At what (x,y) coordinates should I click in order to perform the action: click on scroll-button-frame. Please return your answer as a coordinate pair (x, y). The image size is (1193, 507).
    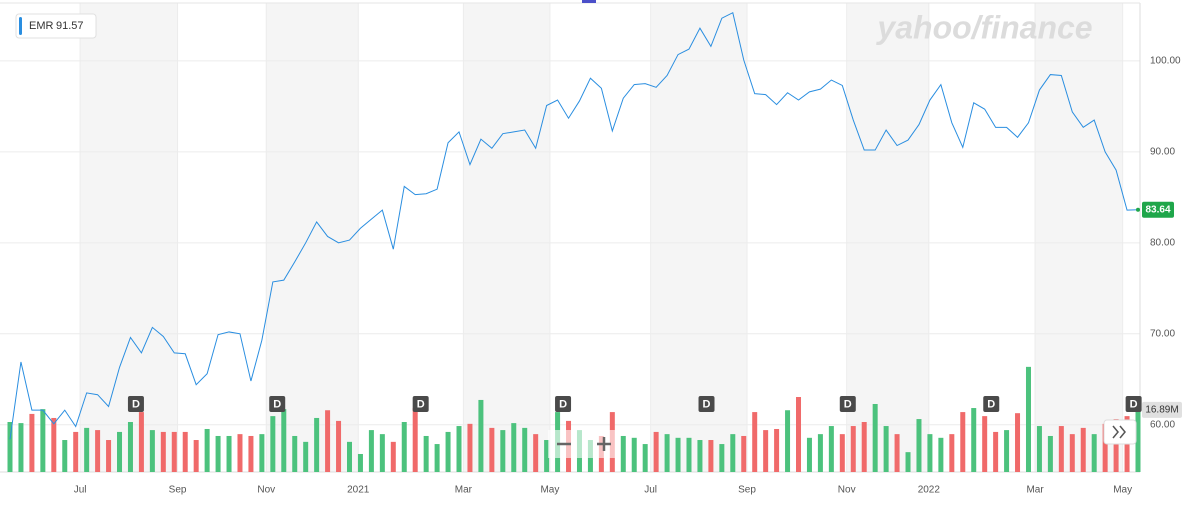
    Looking at the image, I should click on (1120, 432).